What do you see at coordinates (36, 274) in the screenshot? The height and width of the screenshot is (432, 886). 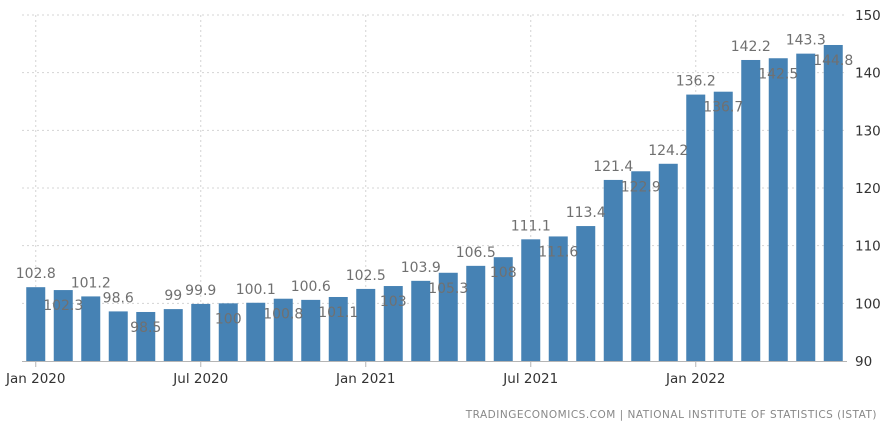 I see `data-label: 102.8` at bounding box center [36, 274].